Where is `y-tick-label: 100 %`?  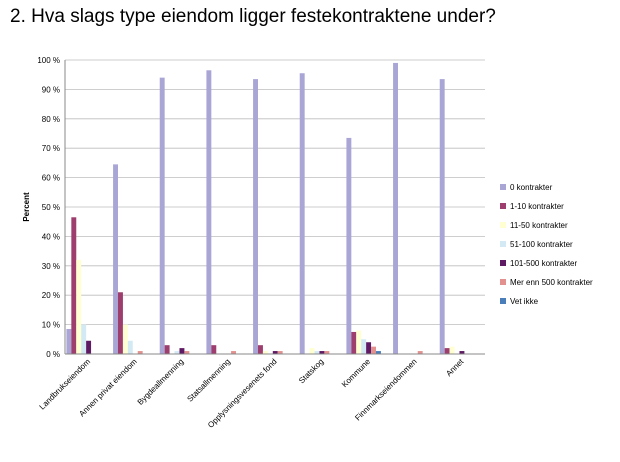
y-tick-label: 100 % is located at coordinates (48, 60).